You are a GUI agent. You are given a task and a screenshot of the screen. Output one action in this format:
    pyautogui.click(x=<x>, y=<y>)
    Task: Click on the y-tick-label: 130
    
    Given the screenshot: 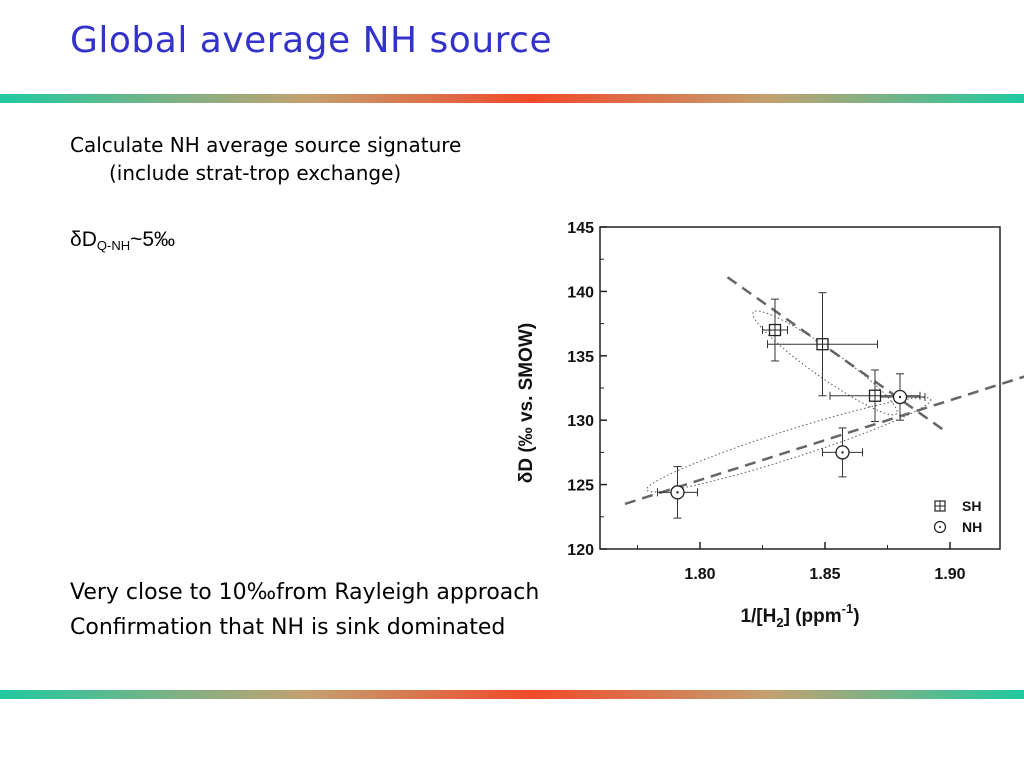 What is the action you would take?
    pyautogui.click(x=580, y=421)
    